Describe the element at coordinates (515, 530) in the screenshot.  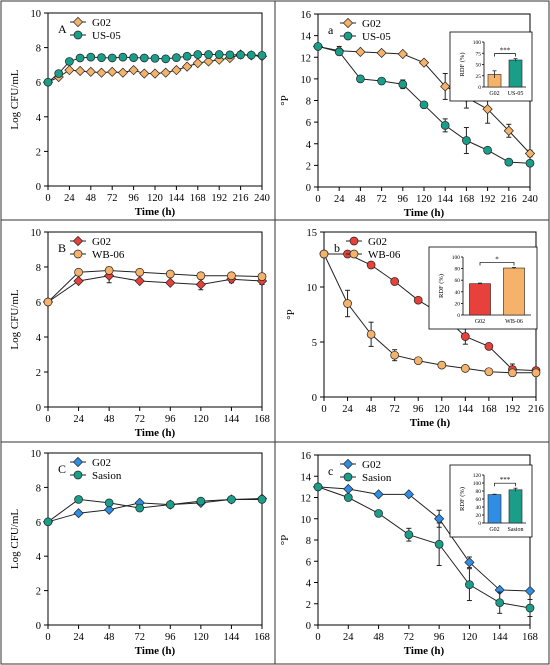
I see `inset-category-label: Sasion` at that location.